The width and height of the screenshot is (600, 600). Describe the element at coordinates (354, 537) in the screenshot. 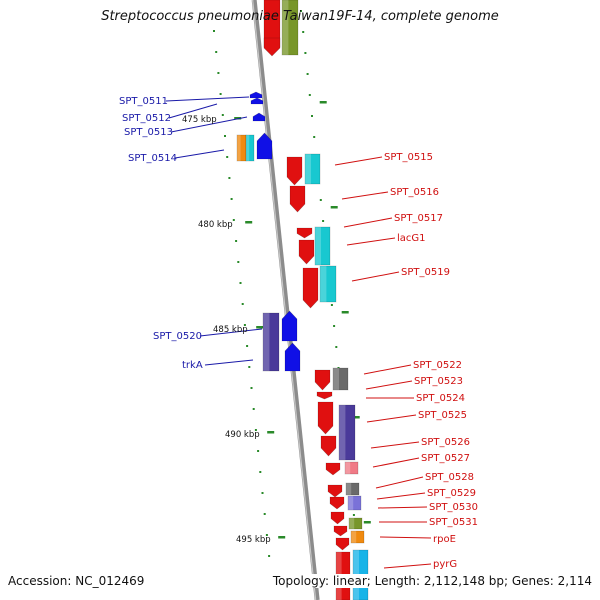

I see `gene-rpoE-shine` at that location.